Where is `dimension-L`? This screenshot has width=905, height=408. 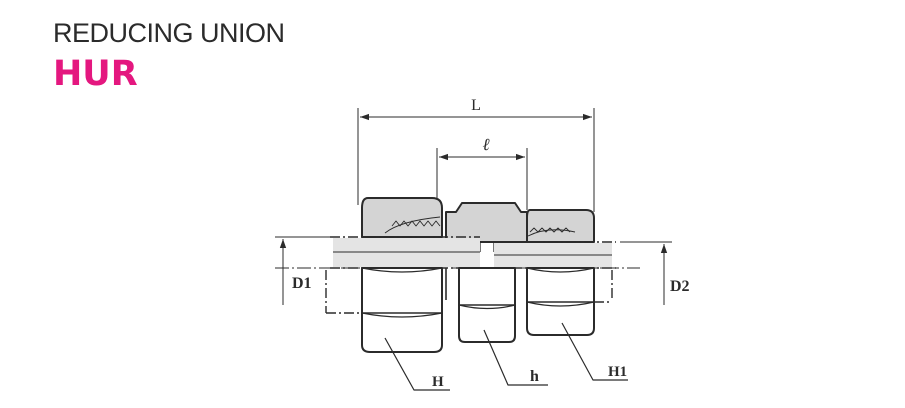
dimension-L is located at coordinates (476, 160).